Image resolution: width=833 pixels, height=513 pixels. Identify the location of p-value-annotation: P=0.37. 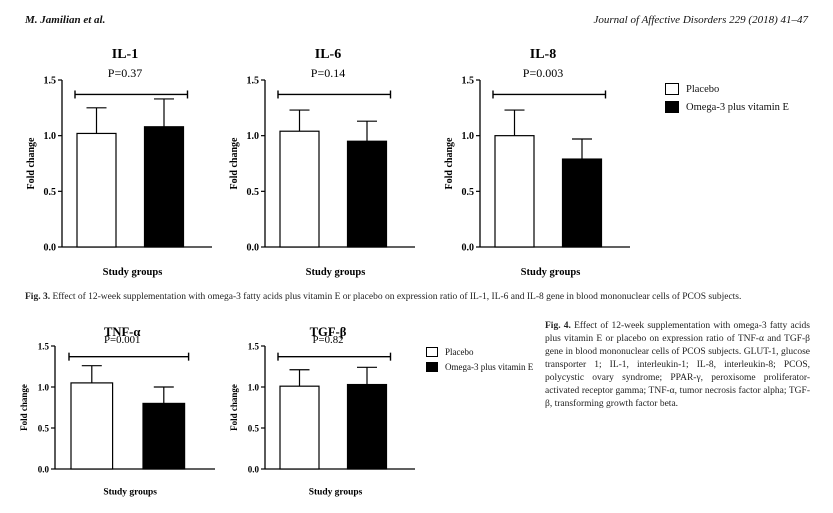
(125, 73).